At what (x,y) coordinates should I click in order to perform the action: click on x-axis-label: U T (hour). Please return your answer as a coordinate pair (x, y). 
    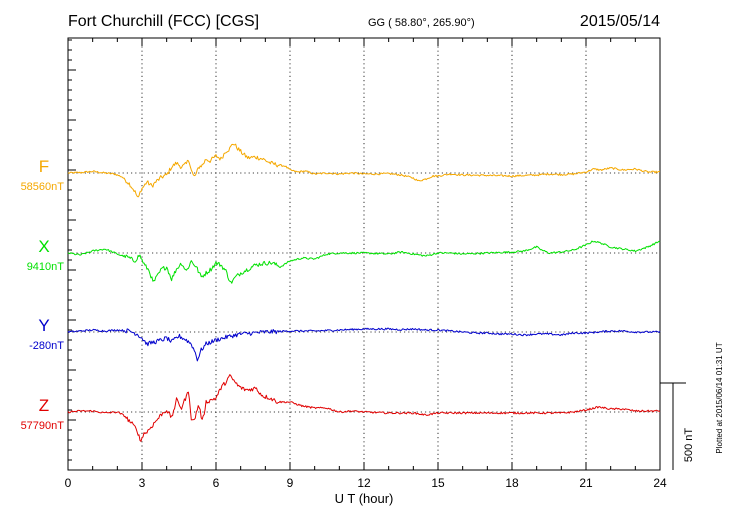
    Looking at the image, I should click on (364, 498).